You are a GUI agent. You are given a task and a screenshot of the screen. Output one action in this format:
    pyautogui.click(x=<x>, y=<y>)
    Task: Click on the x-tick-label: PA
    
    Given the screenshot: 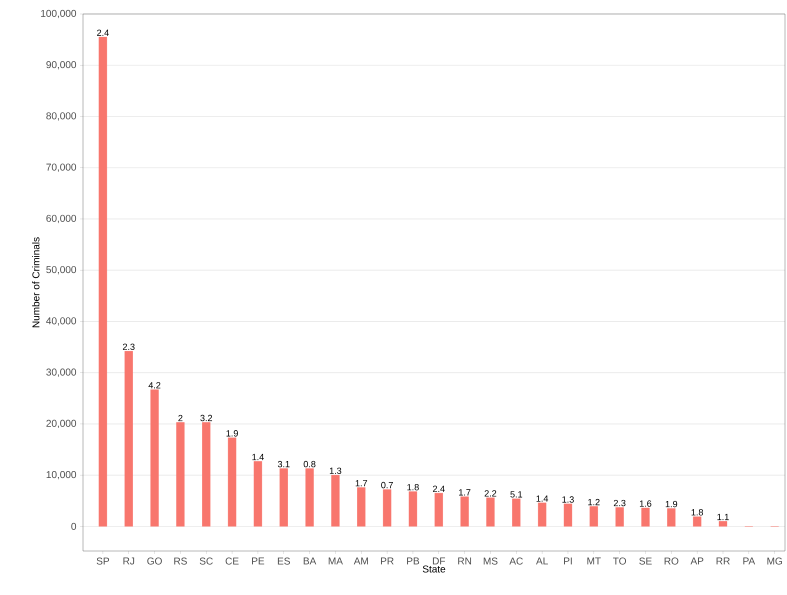 What is the action you would take?
    pyautogui.click(x=749, y=561)
    